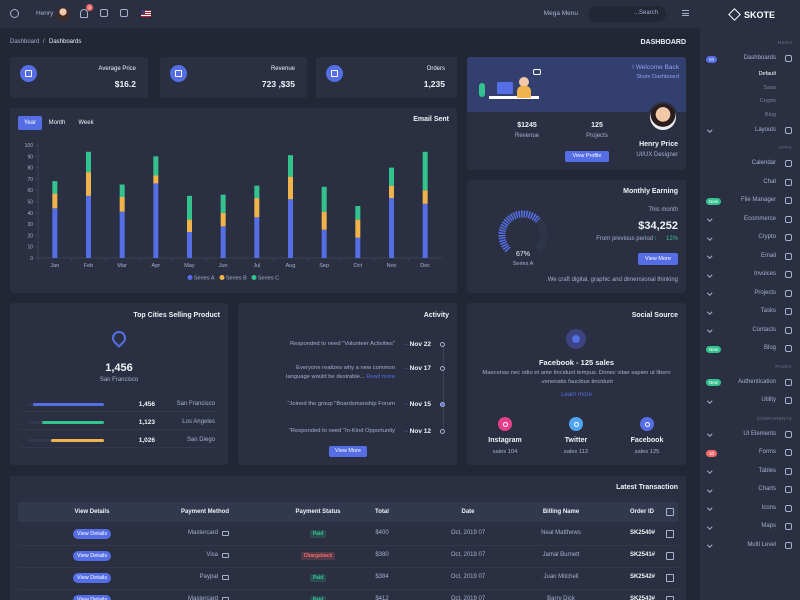 Image resolution: width=800 pixels, height=600 pixels. What do you see at coordinates (505, 88) in the screenshot?
I see `illustration-screen` at bounding box center [505, 88].